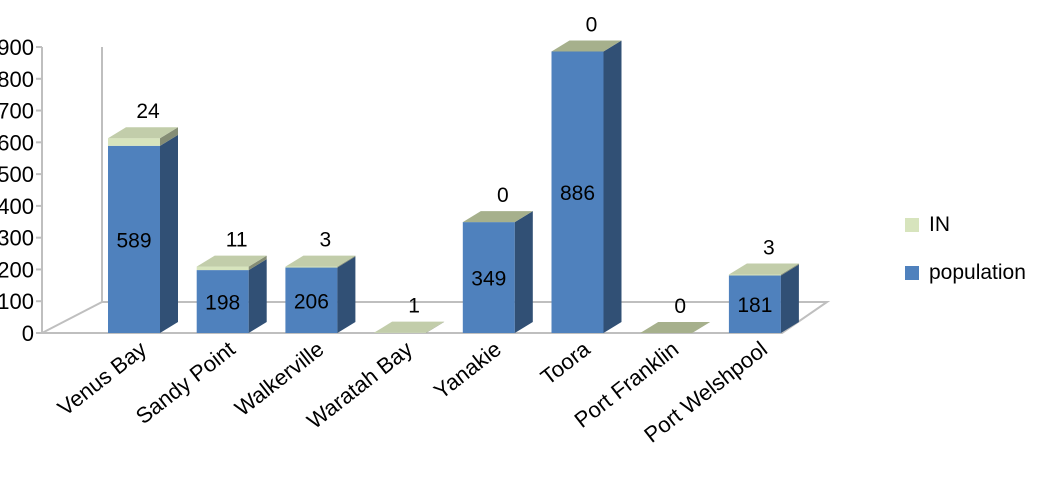 The height and width of the screenshot is (490, 1048). I want to click on y-tick-label: 700, so click(17, 111).